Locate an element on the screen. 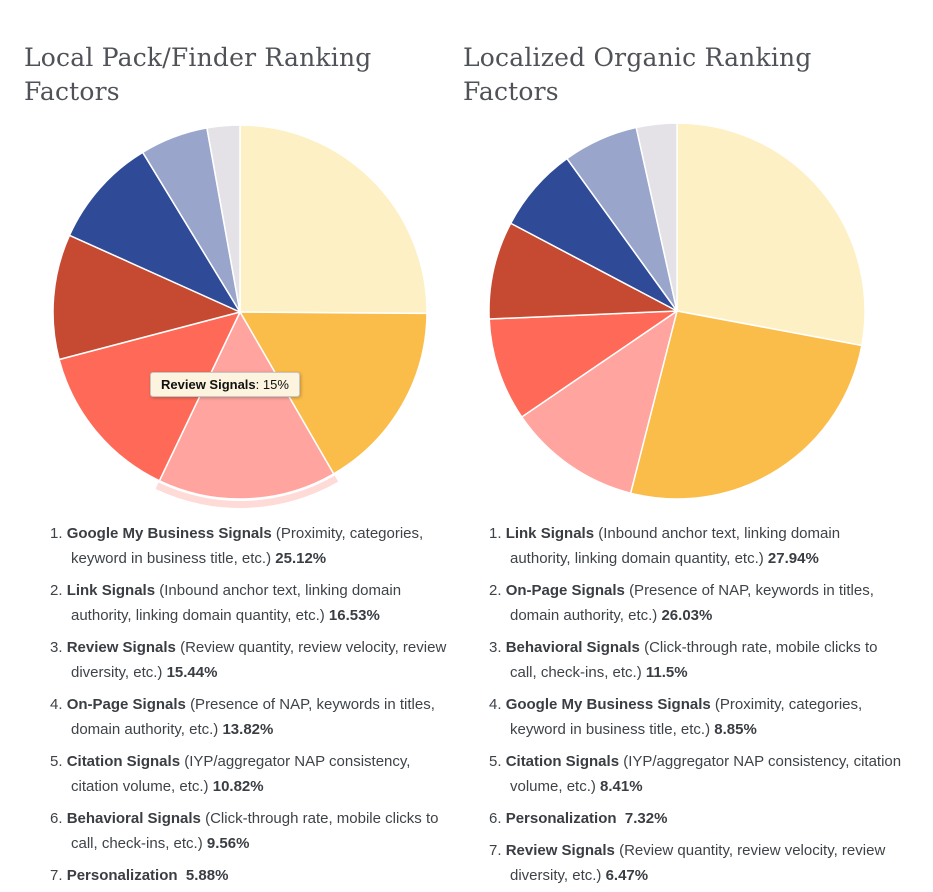  factor-percentage: 15.44% is located at coordinates (192, 672).